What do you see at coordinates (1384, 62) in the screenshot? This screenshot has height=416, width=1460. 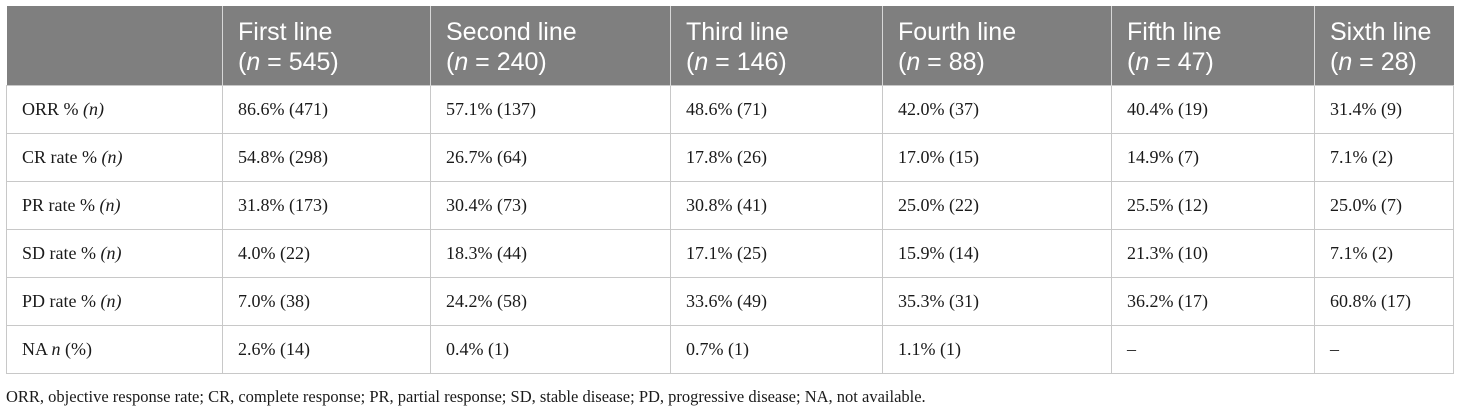 I see `count-value: = 28)` at bounding box center [1384, 62].